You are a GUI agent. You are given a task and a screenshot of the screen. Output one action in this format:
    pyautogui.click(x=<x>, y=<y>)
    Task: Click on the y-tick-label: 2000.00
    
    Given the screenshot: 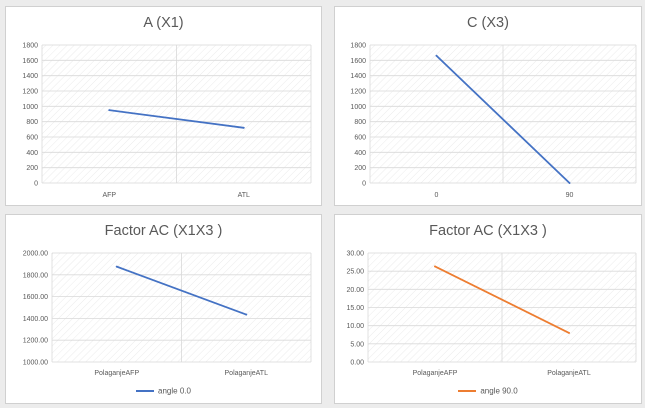 What is the action you would take?
    pyautogui.click(x=35, y=254)
    